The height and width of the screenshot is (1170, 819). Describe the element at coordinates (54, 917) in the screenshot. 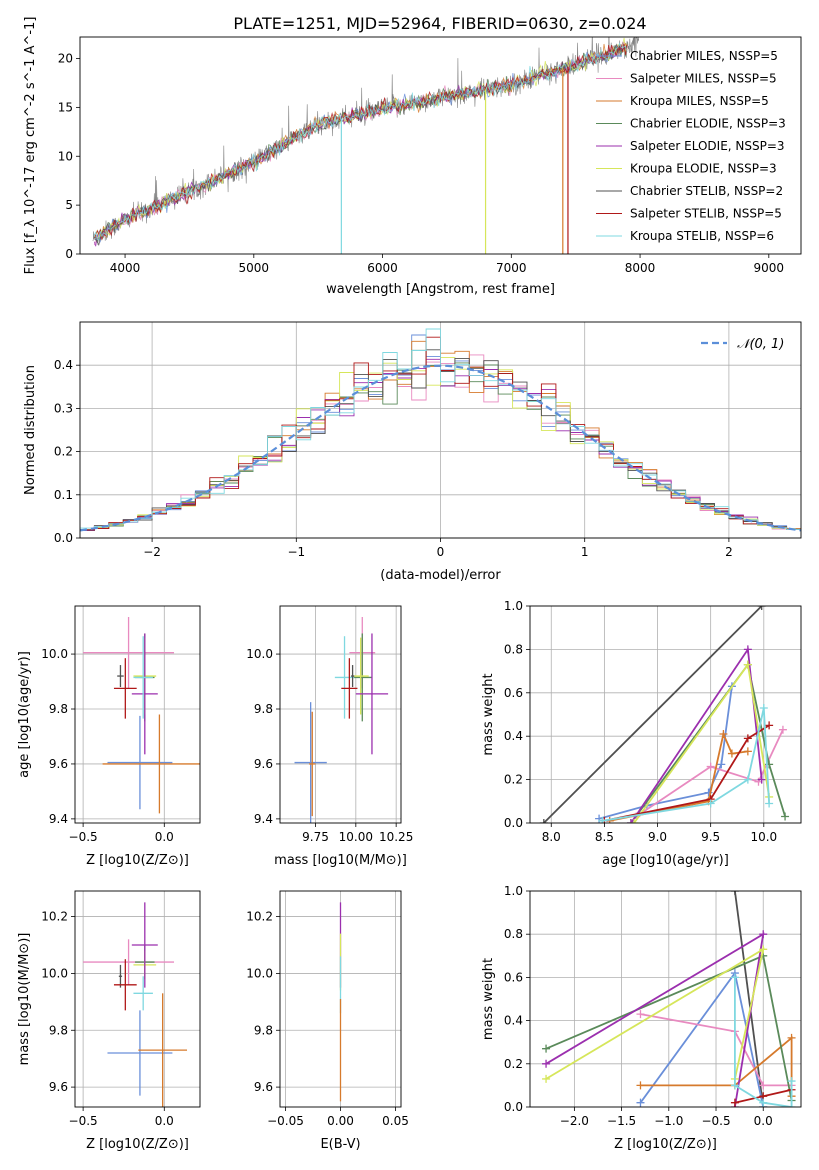

I see `y-tick-label: 10.2` at that location.